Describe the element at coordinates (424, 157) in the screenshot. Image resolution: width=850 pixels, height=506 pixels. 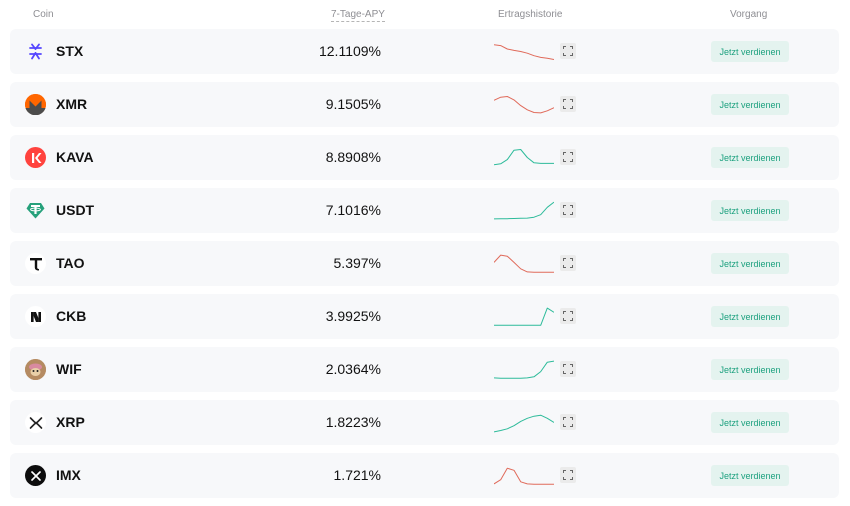
I see `coin-row: KAVA 8.8908% Jetzt verdienen` at that location.